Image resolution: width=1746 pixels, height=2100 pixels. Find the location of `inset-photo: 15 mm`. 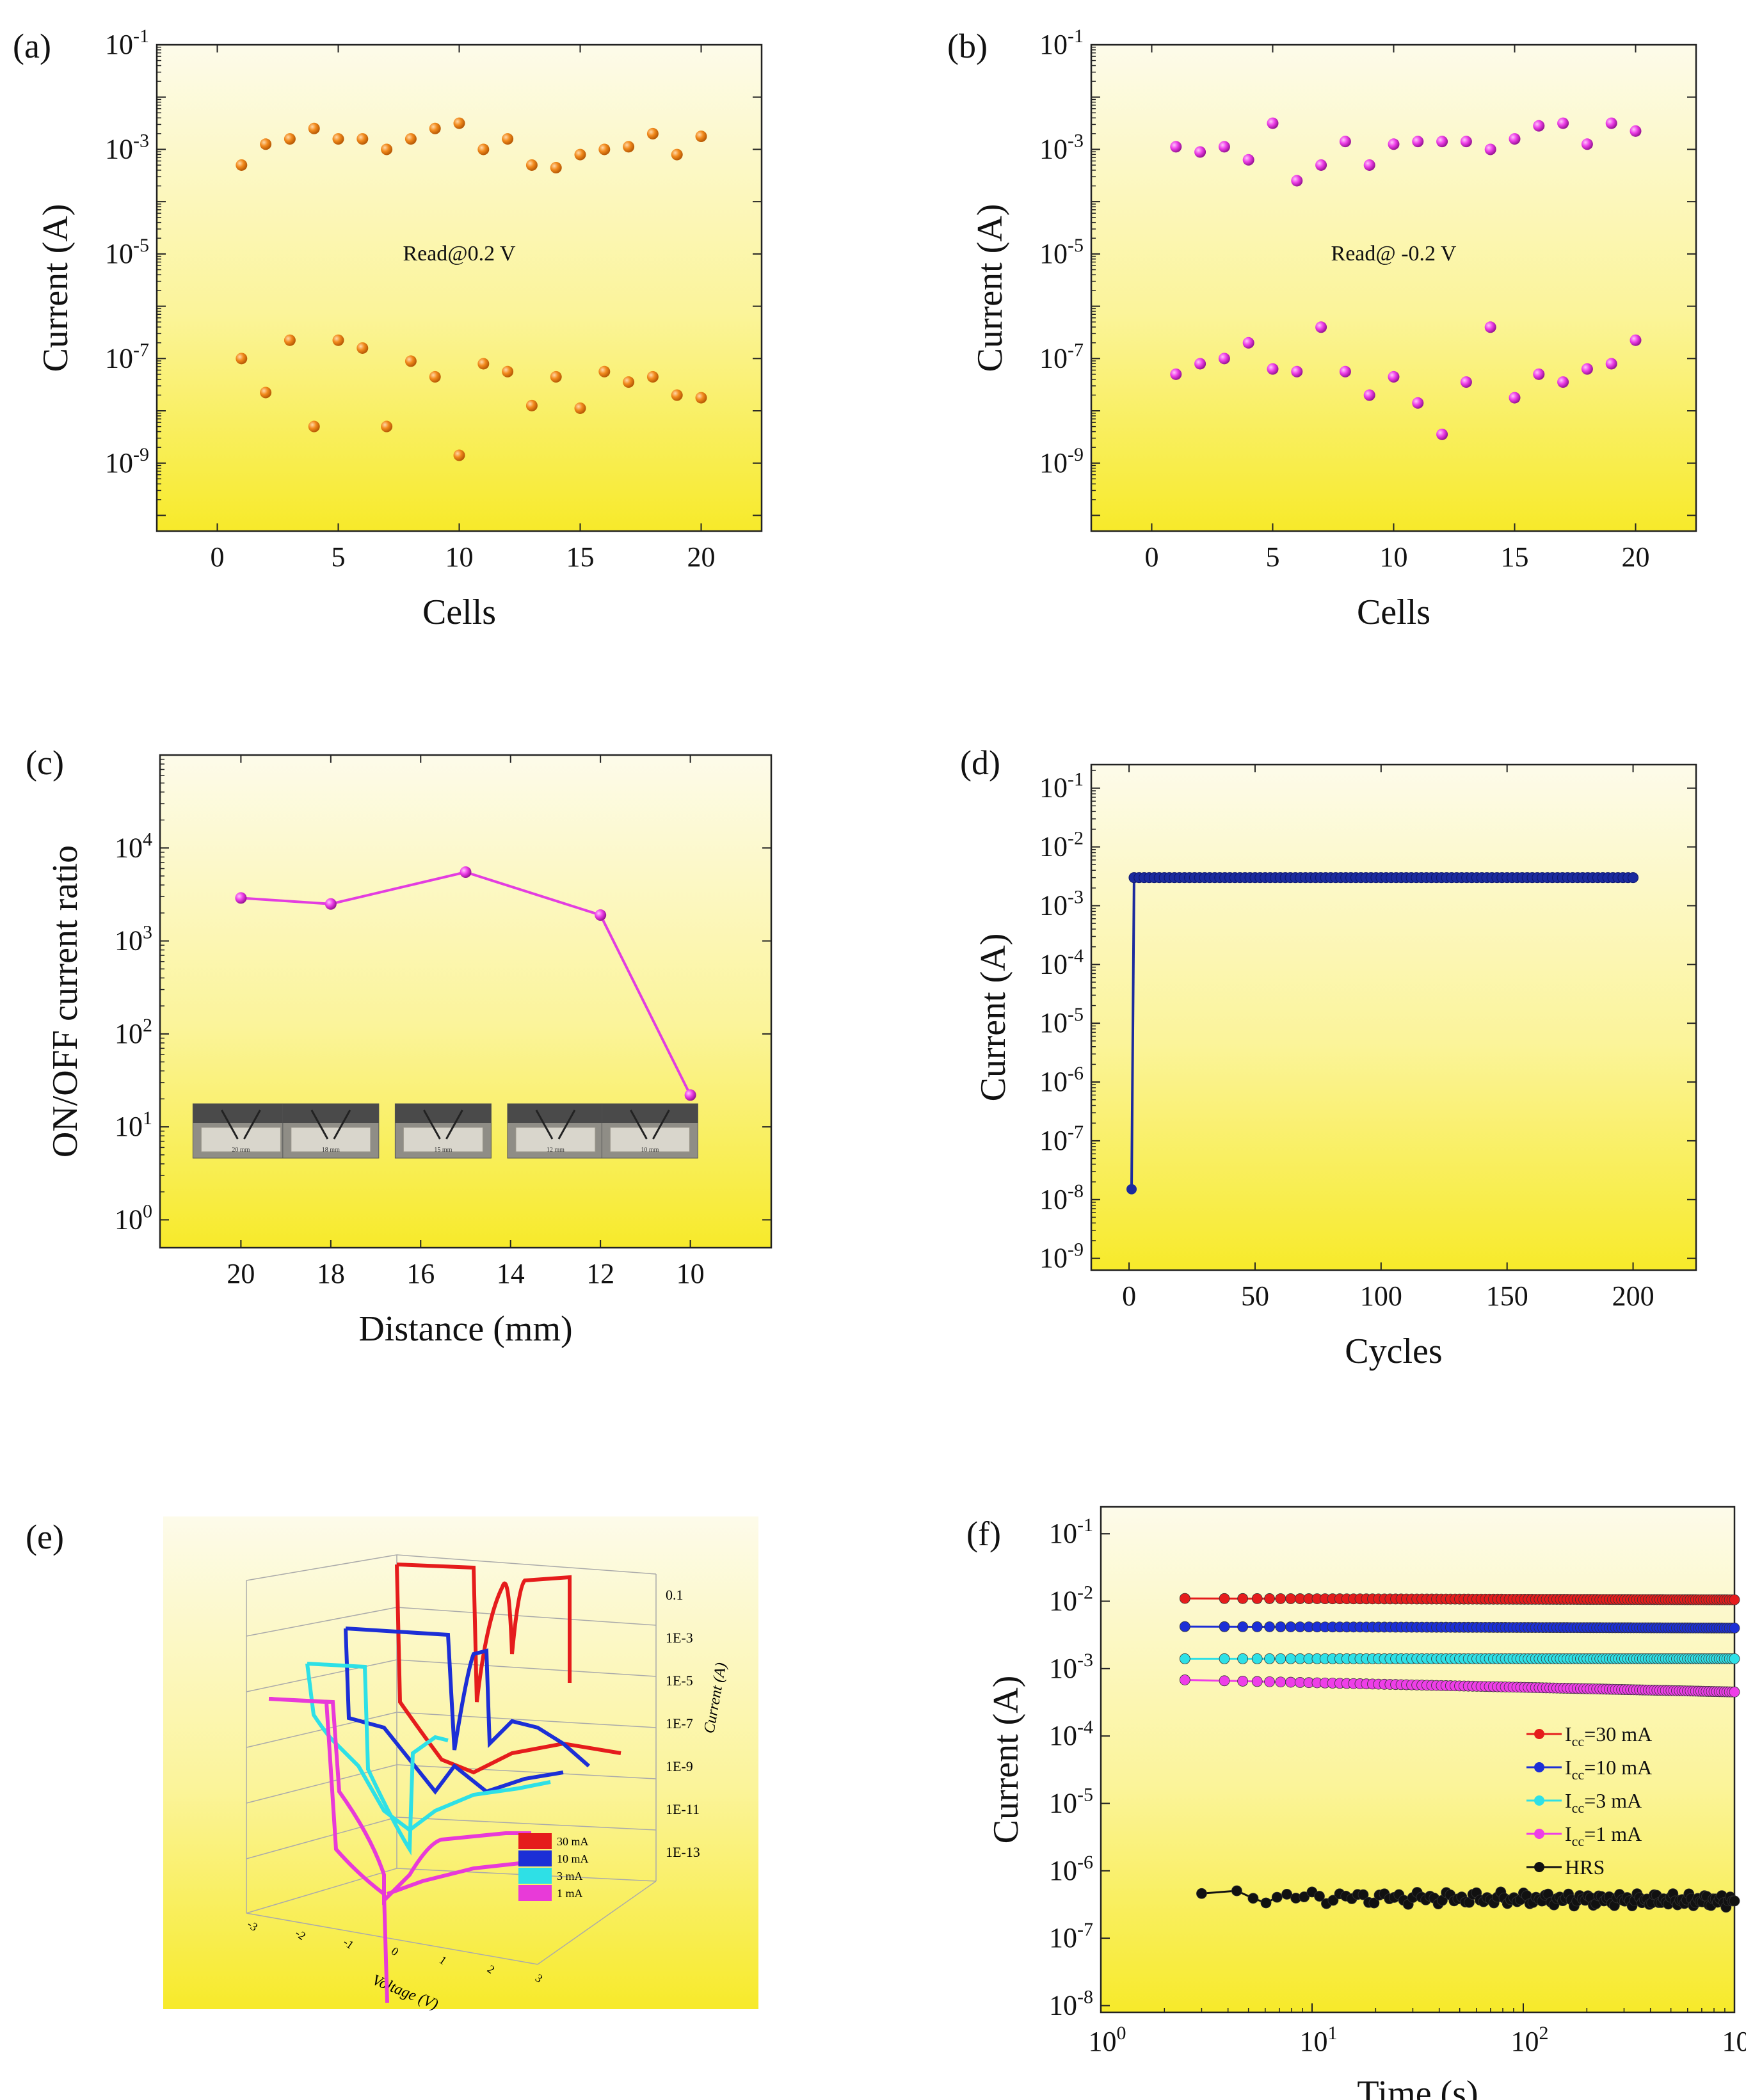

inset-photo: 15 mm is located at coordinates (443, 1131).